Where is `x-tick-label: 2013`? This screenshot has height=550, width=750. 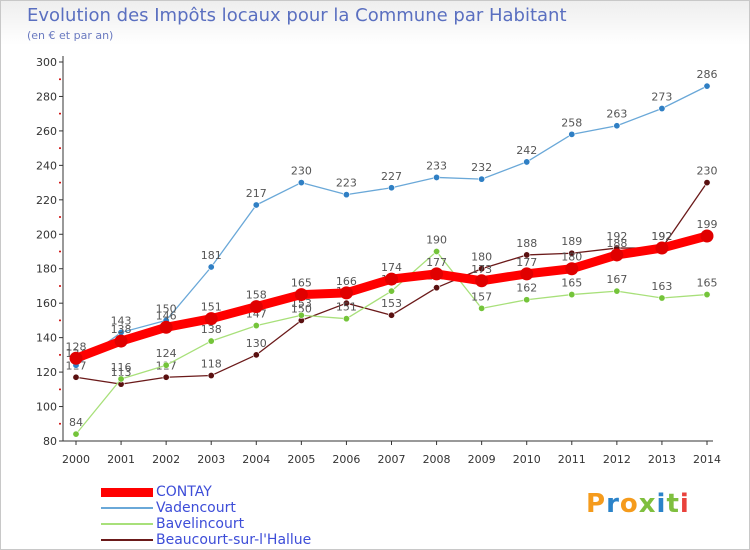 x-tick-label: 2013 is located at coordinates (662, 459).